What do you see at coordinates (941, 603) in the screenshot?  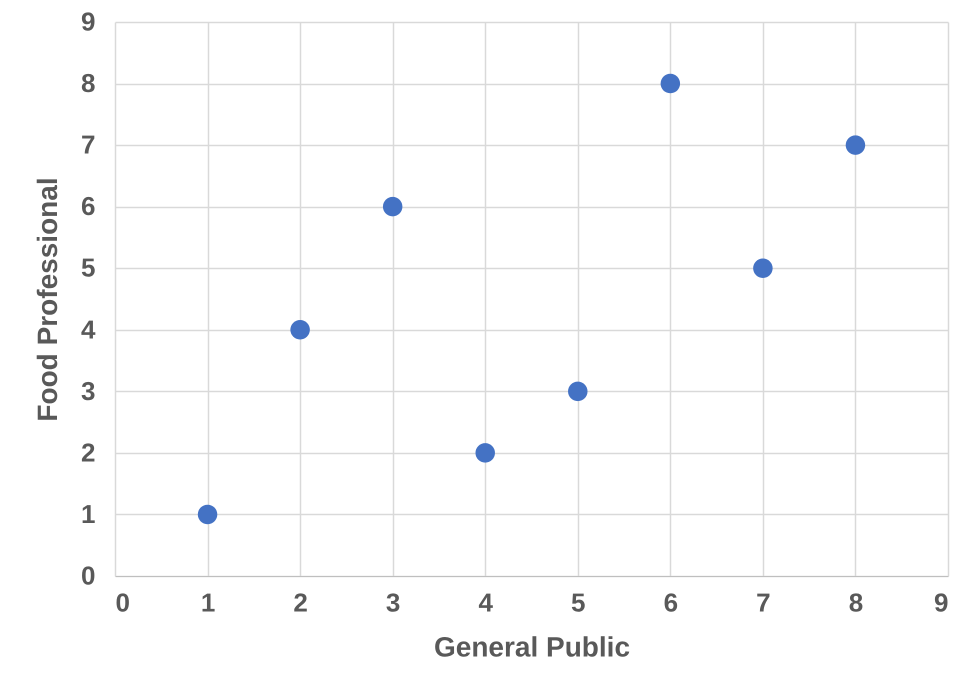 I see `x-tick-label: 9` at bounding box center [941, 603].